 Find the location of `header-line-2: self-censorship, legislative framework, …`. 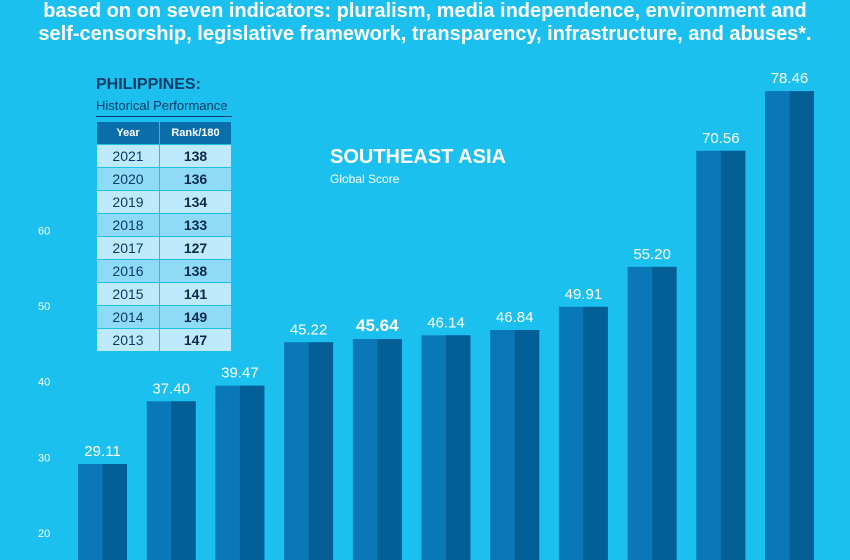

header-line-2: self-censorship, legislative framework, … is located at coordinates (425, 34).